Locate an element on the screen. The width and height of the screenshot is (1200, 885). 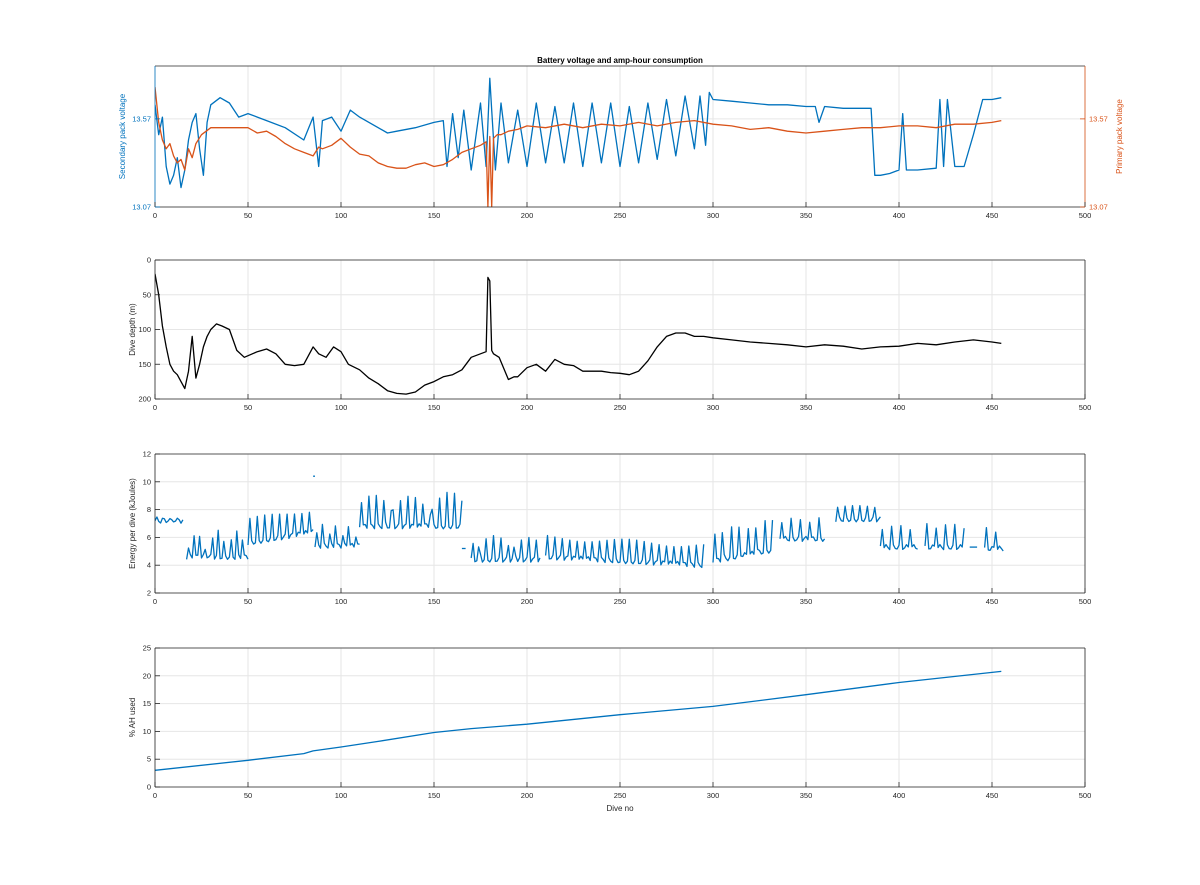
y-tick-label: 200 is located at coordinates (144, 399).